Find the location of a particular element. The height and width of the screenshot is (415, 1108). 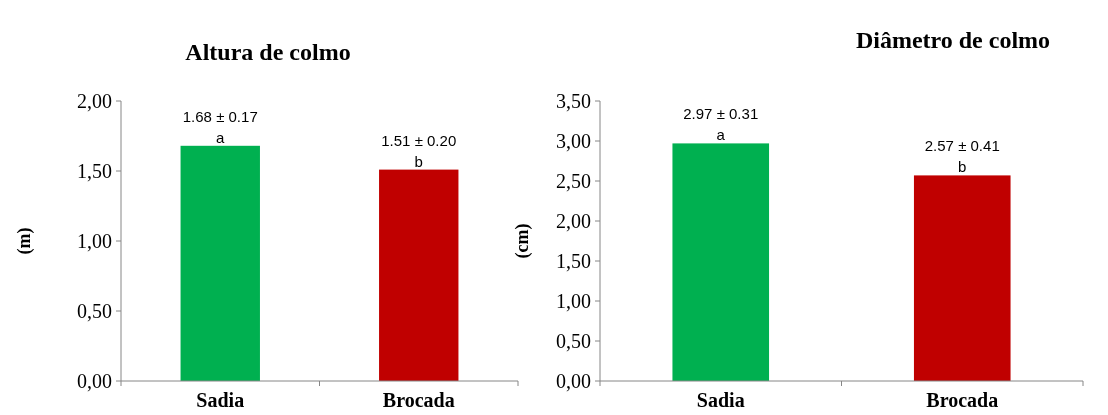

y-tick-label: 2,50 is located at coordinates (573, 181).